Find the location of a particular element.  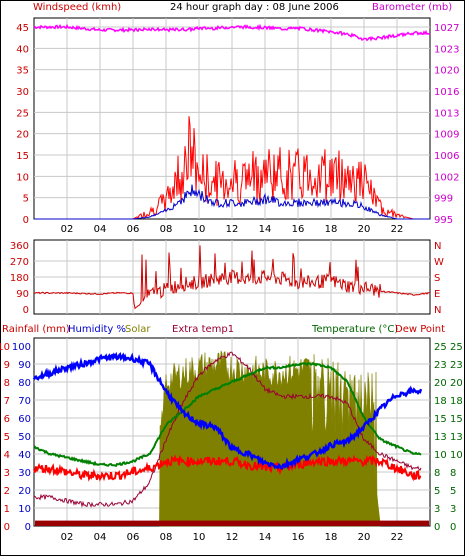

humidity-tick: 40 is located at coordinates (24, 455).